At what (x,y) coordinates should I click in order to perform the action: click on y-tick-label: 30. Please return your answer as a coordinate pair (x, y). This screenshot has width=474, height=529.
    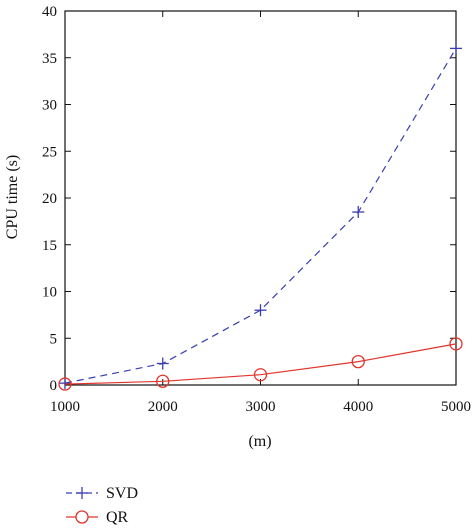
    Looking at the image, I should click on (49, 106).